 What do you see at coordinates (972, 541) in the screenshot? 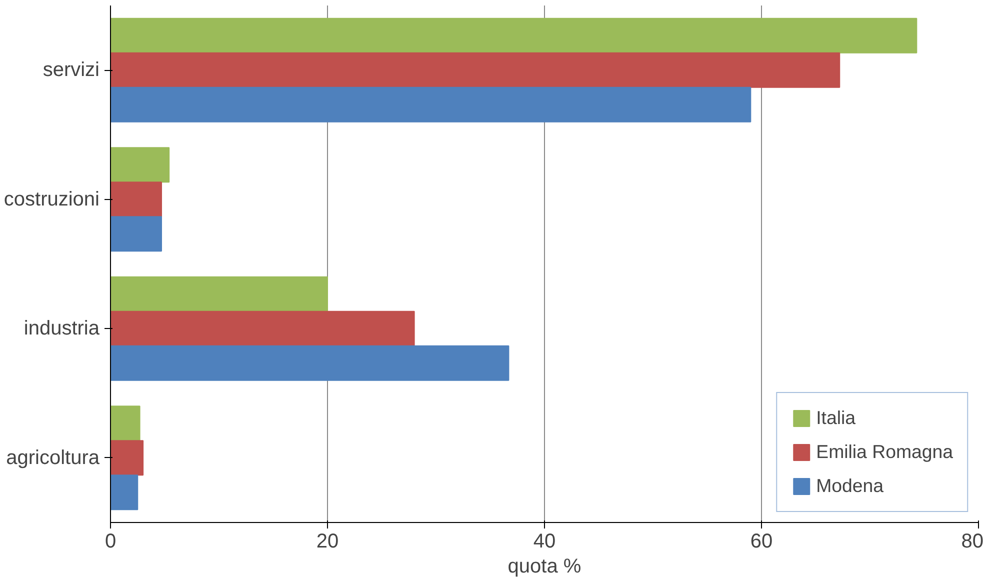
I see `x-tick-label: 80` at bounding box center [972, 541].